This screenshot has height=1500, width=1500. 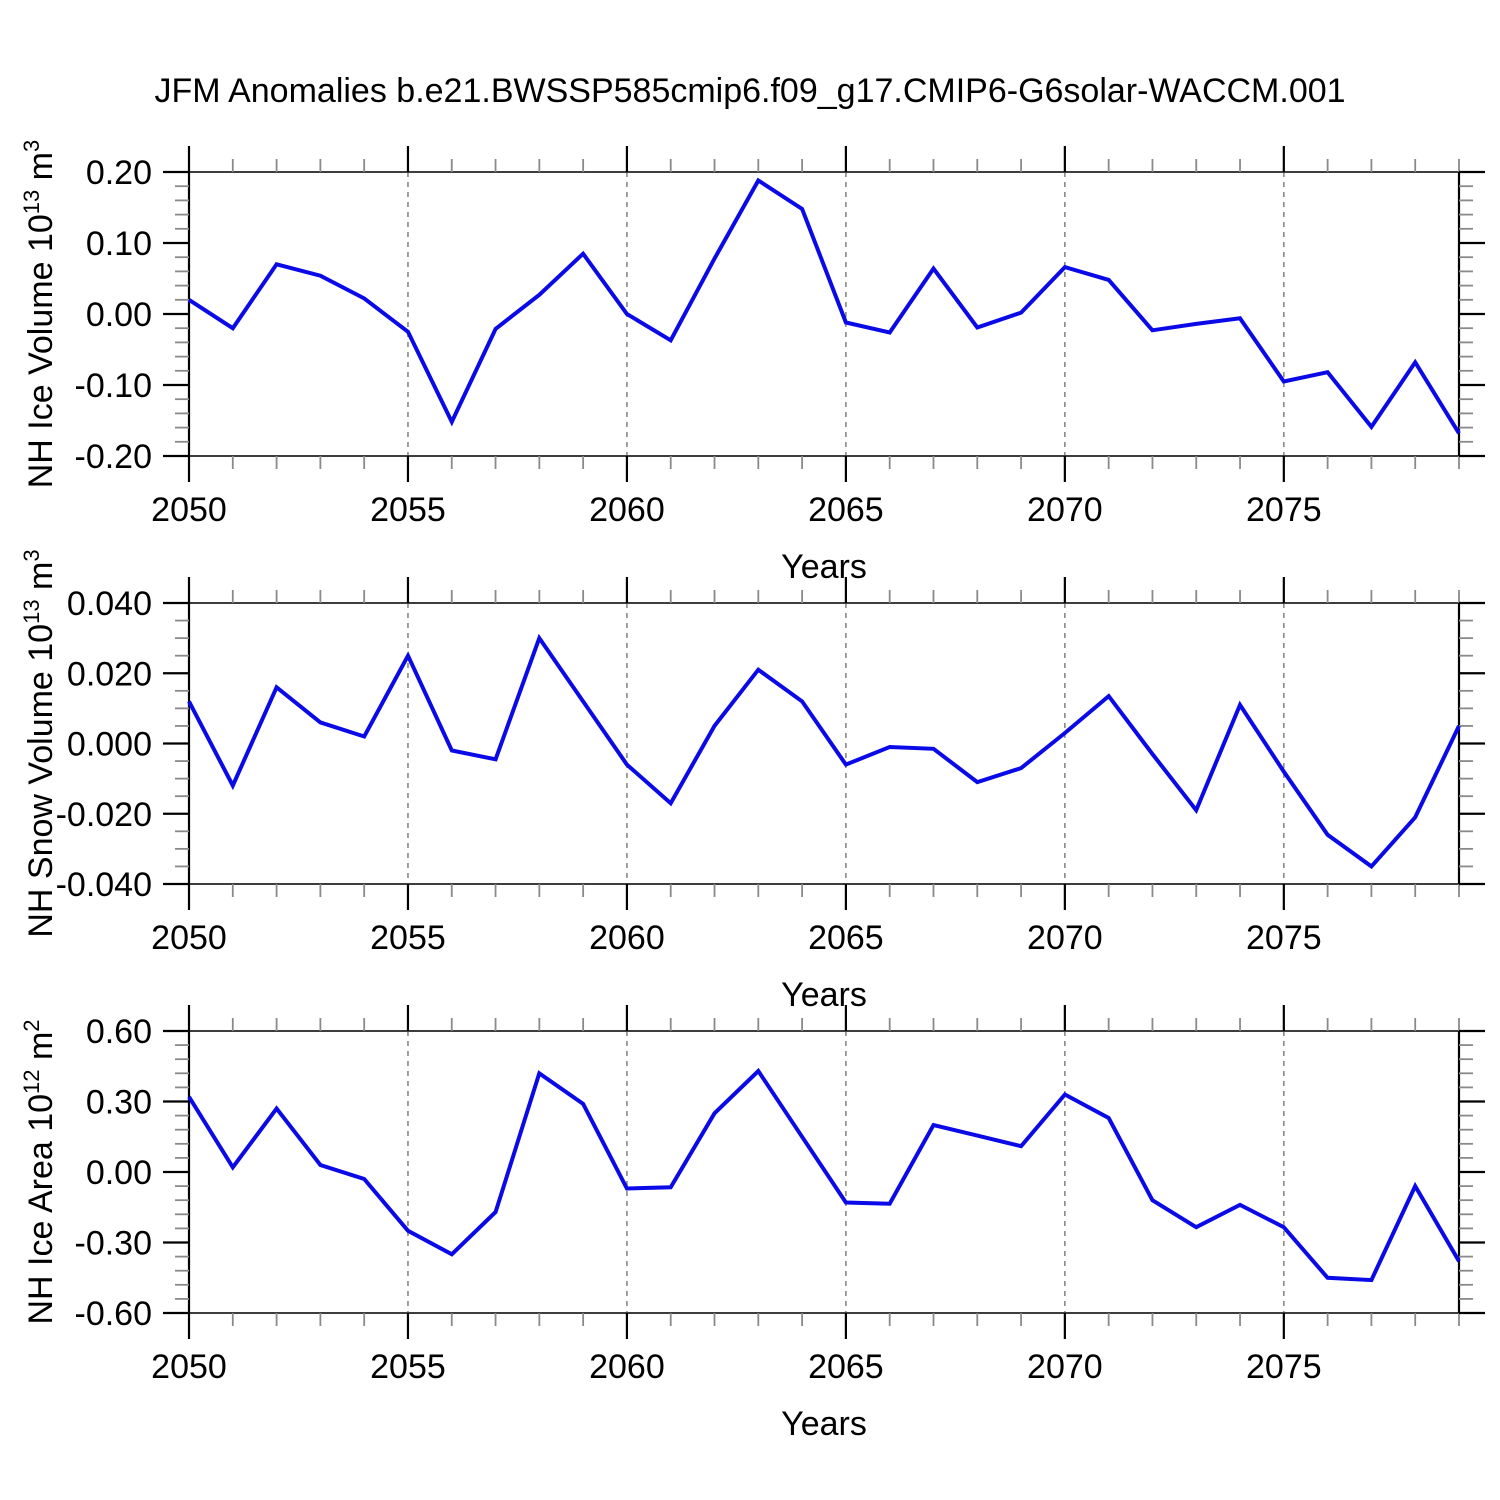 I want to click on y-axis-title: NH Snow Volume 1013 m3, so click(x=39, y=743).